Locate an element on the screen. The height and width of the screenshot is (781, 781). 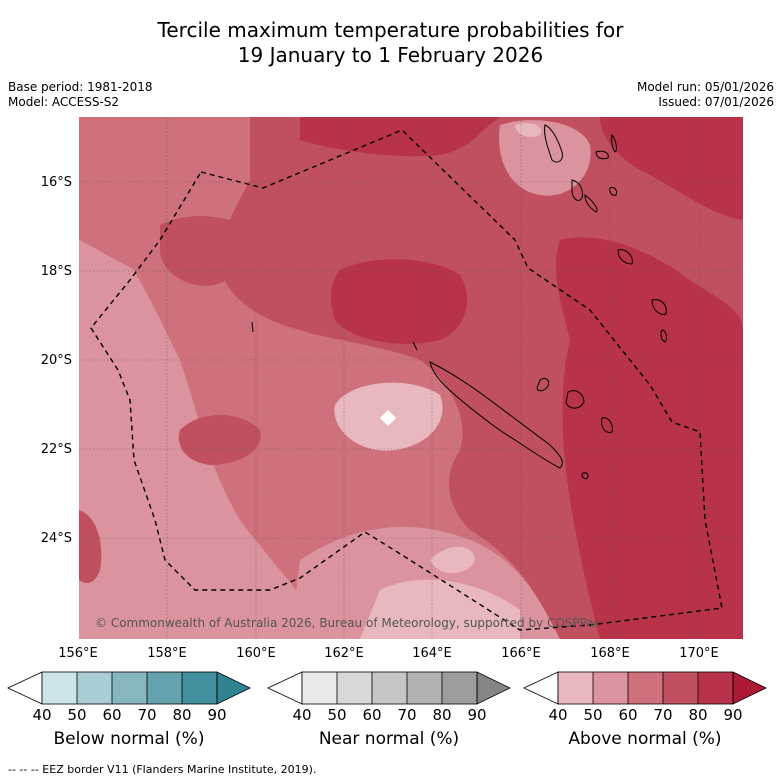
lon-label: 158°E is located at coordinates (167, 653).